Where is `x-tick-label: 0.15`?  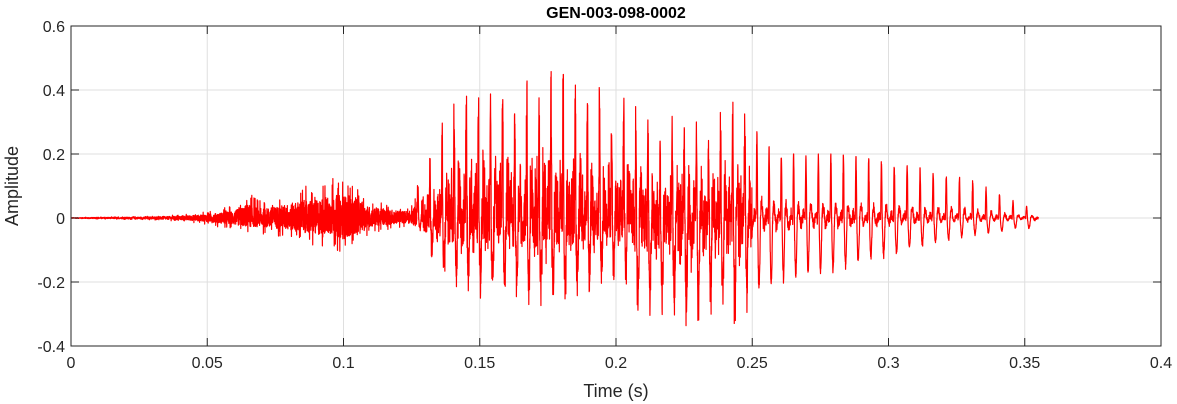 x-tick-label: 0.15 is located at coordinates (479, 363).